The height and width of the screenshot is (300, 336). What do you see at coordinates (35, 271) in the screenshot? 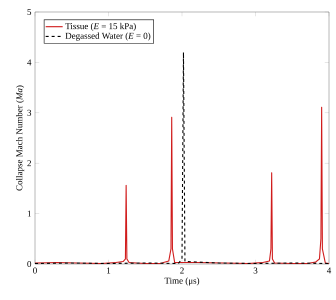
I see `x-tick-label: 0` at bounding box center [35, 271].